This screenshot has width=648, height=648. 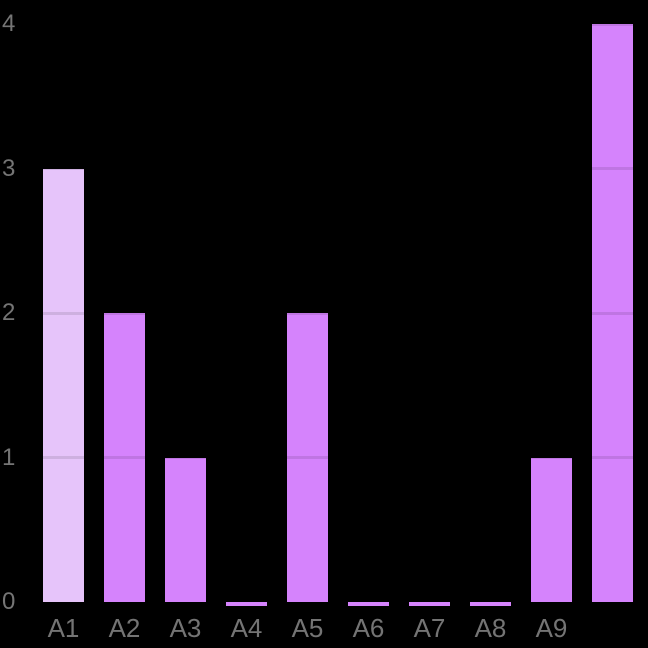 I want to click on bar-a4, so click(x=246, y=604).